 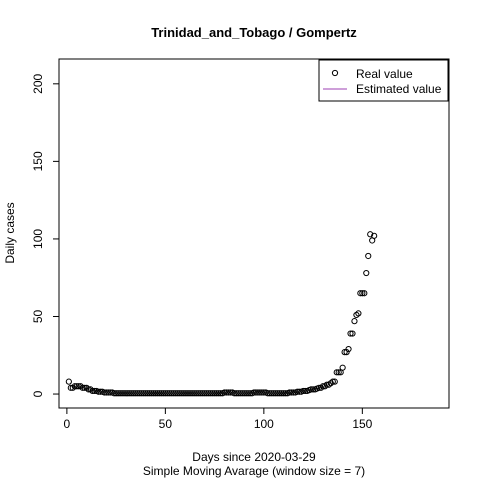 I want to click on chart-title: Trinidad_and_Tobago / Gompertz, so click(x=254, y=32).